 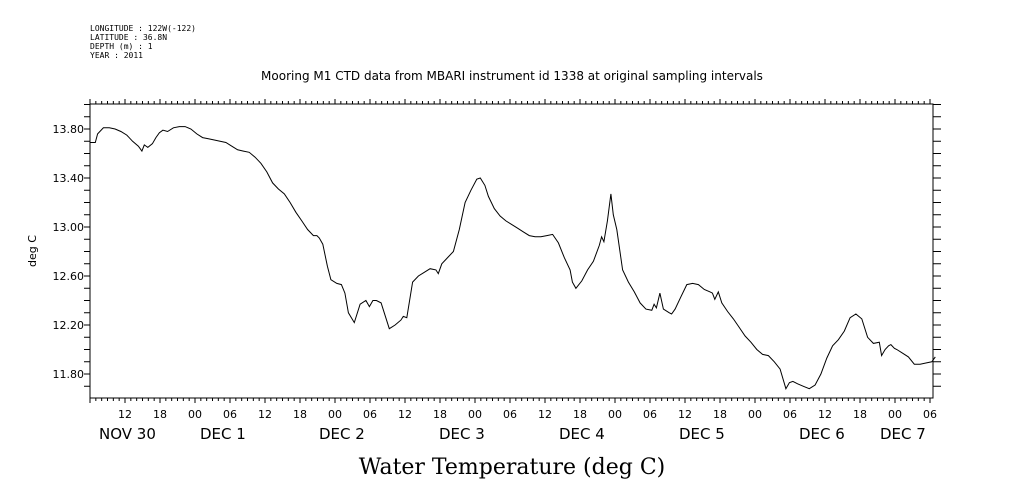 I want to click on y-tick-label: 11.80, so click(x=69, y=374).